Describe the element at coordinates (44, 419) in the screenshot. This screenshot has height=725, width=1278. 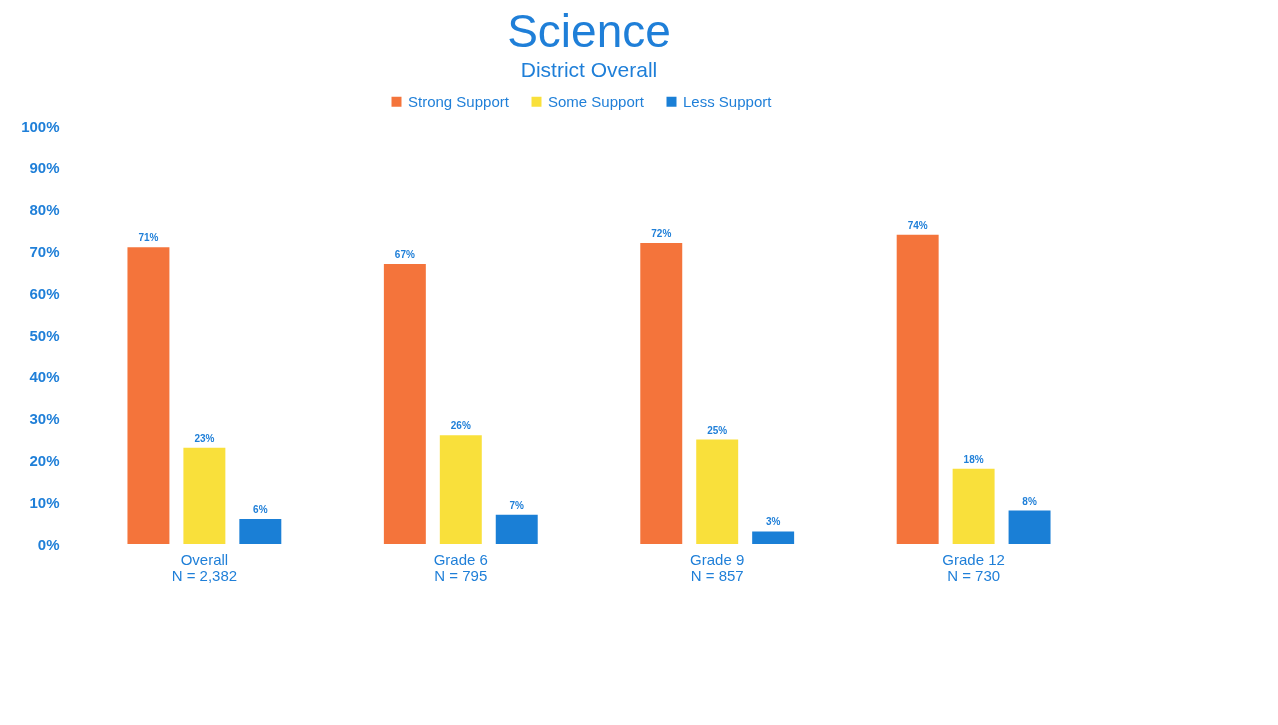
I see `y-tick-label: 30%` at that location.